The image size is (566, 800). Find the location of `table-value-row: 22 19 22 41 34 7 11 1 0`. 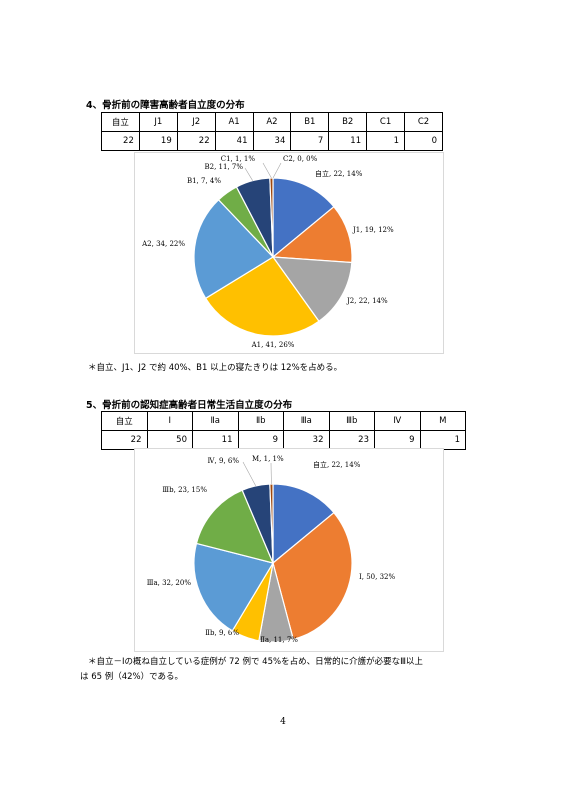

table-value-row: 22 19 22 41 34 7 11 1 0 is located at coordinates (272, 141).